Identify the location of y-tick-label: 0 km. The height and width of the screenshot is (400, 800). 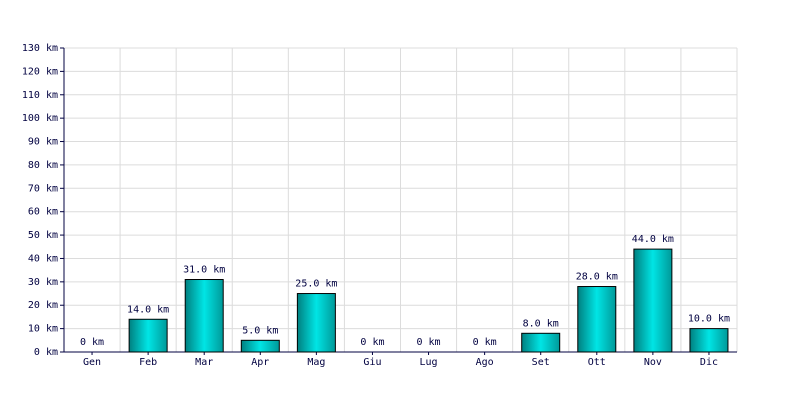
(46, 352).